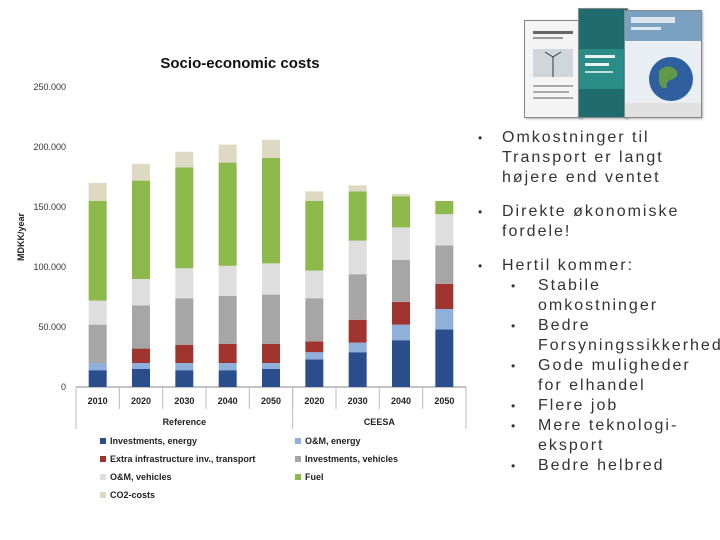  Describe the element at coordinates (352, 459) in the screenshot. I see `legend-label: Investments, vehicles` at that location.